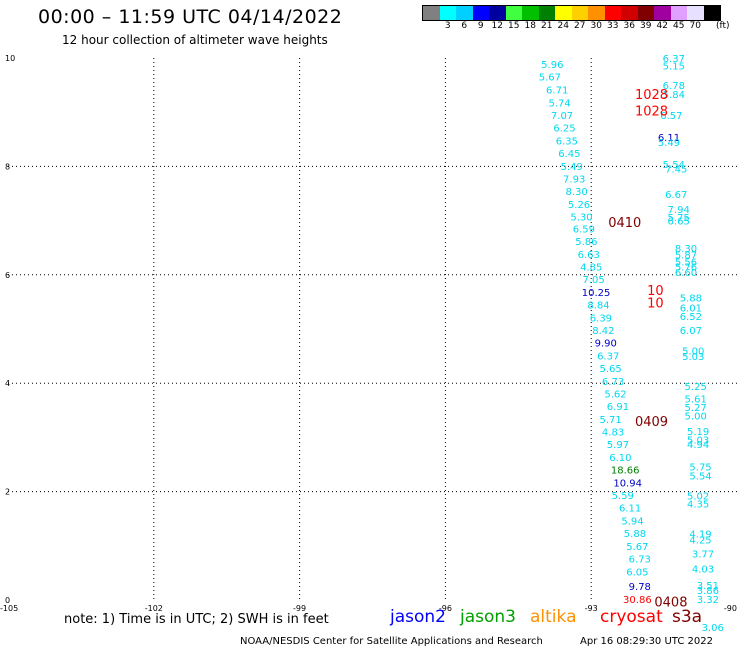 This screenshot has height=650, width=740. I want to click on x-tick-label: -93, so click(591, 608).